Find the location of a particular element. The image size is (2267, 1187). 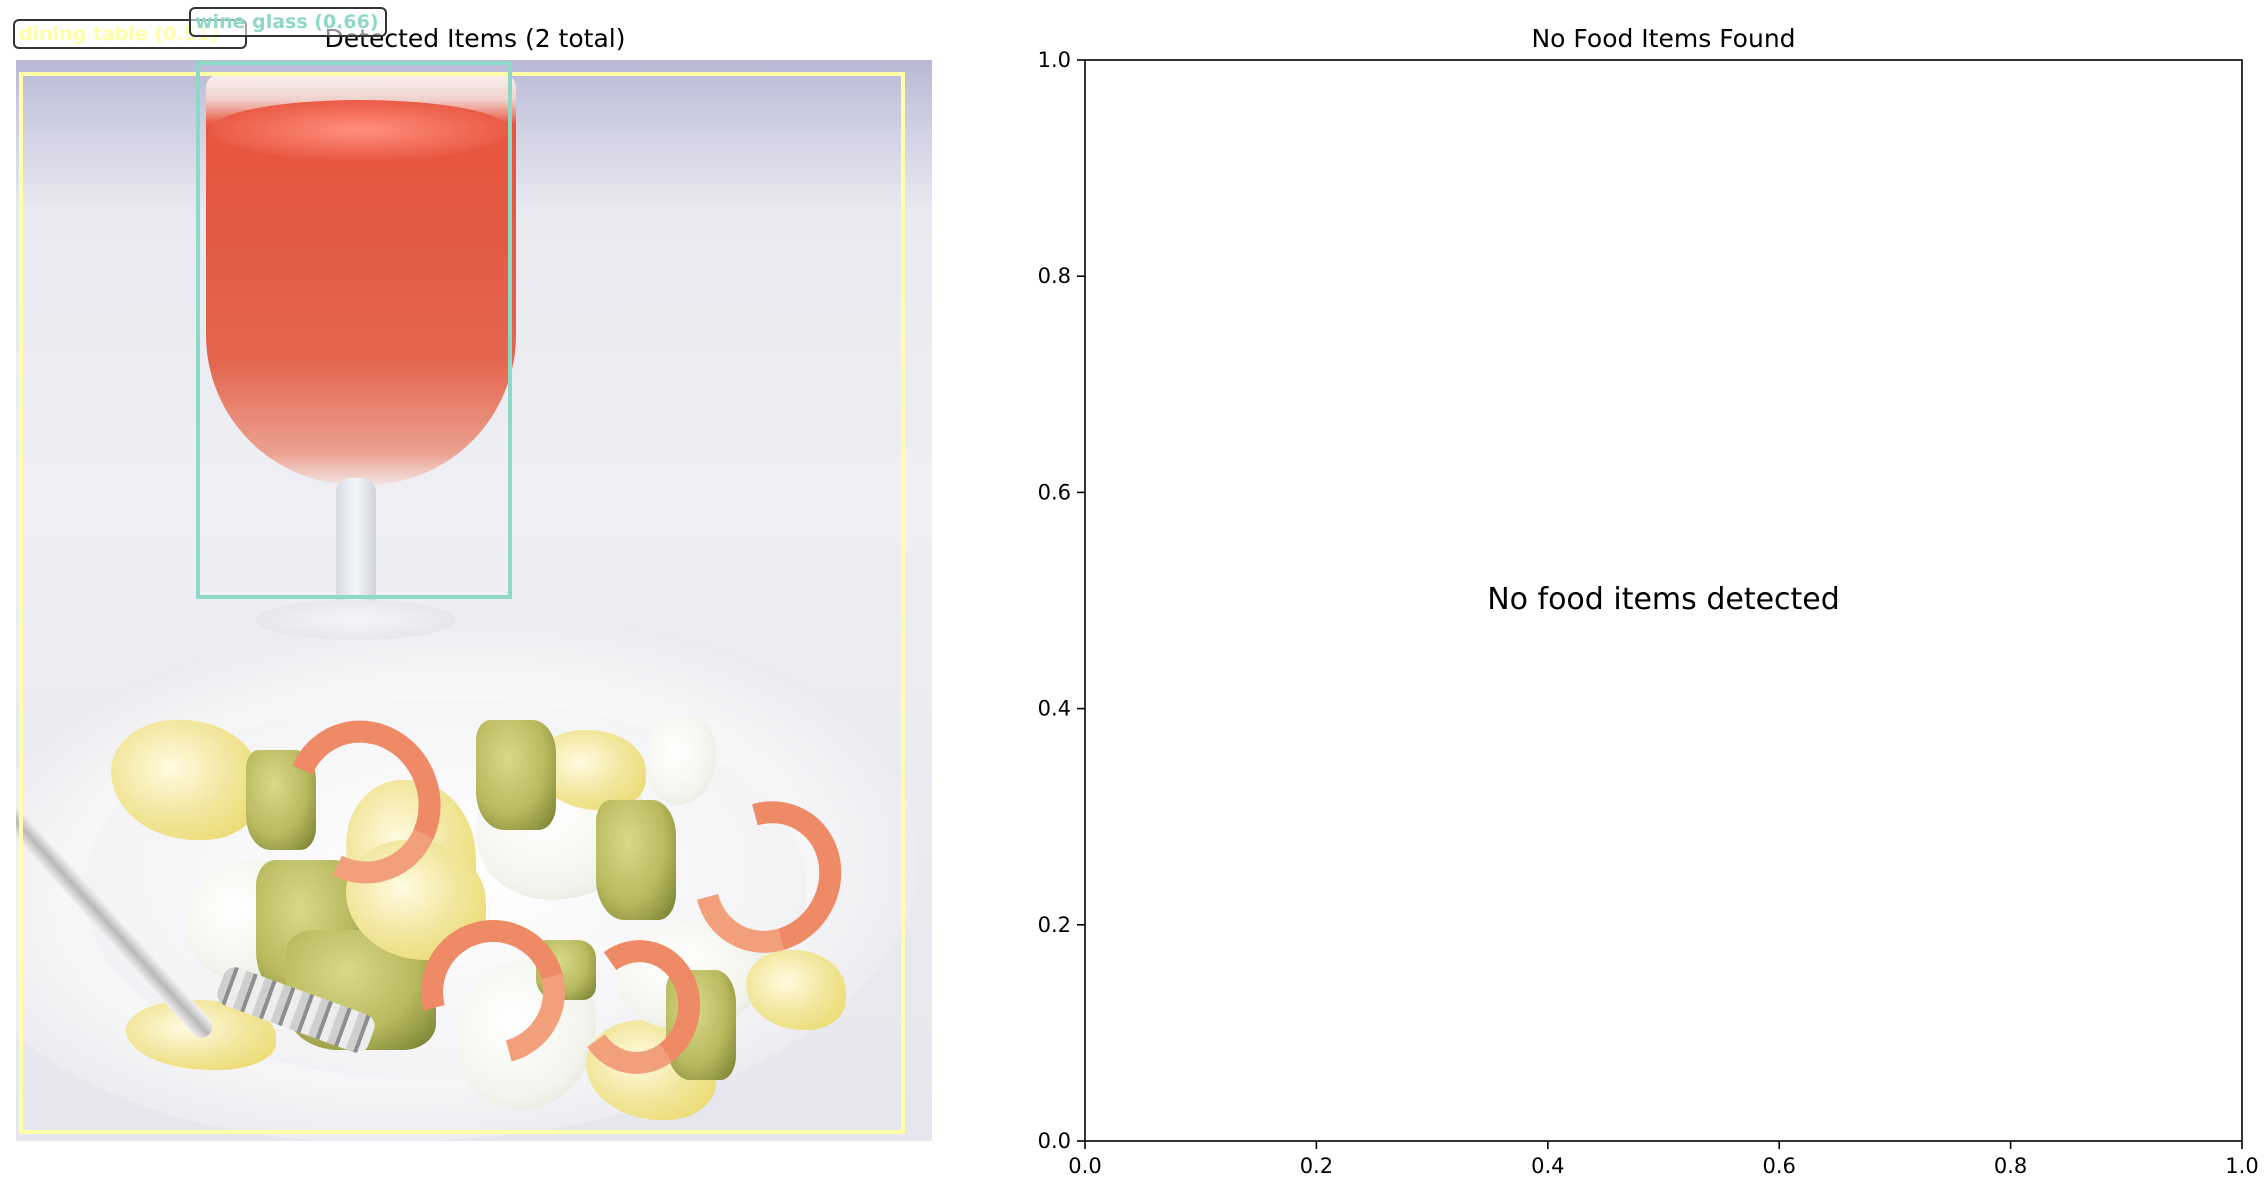

x-tick-label: 0.2 is located at coordinates (1316, 1166).